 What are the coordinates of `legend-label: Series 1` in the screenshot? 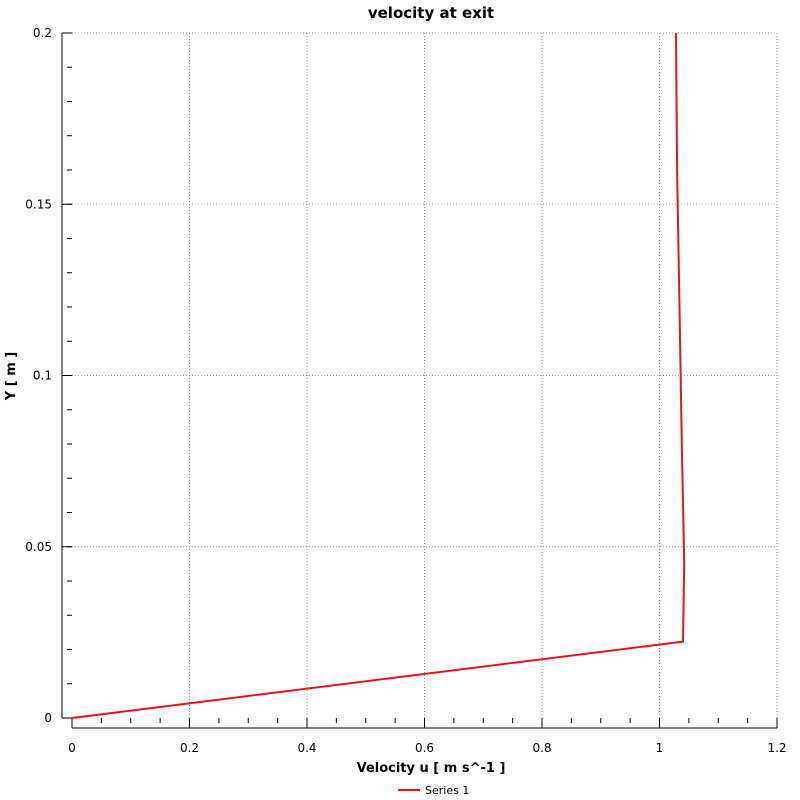 It's located at (447, 790).